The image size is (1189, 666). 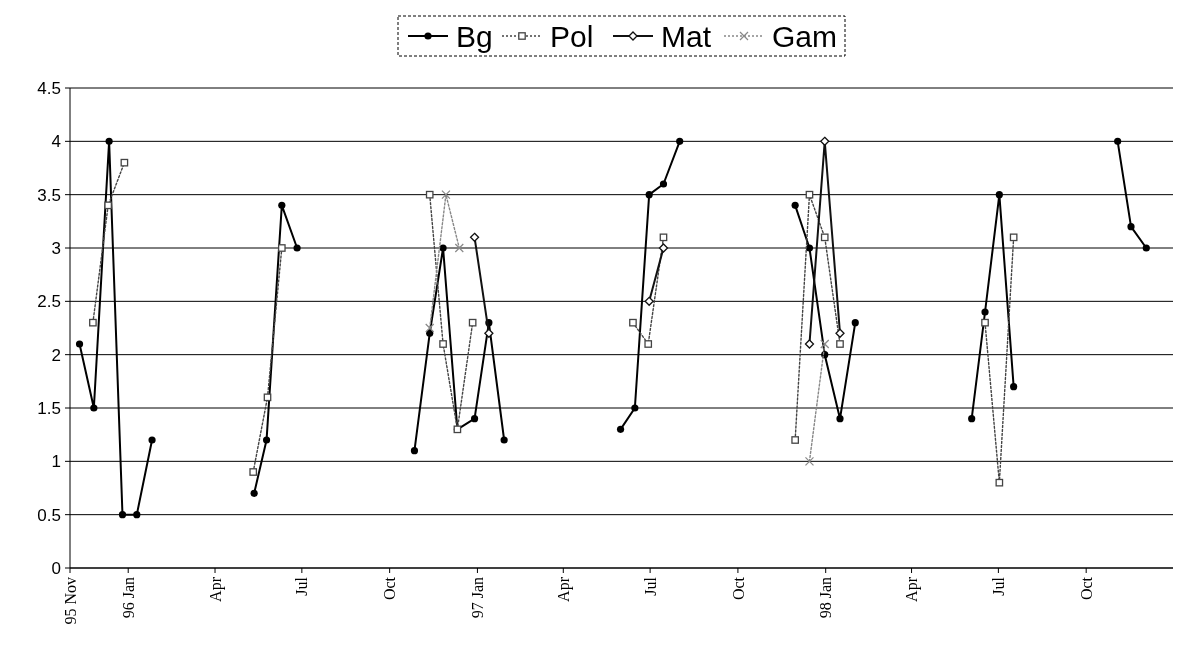 I want to click on x-tick-label: 97 Jan, so click(x=478, y=598).